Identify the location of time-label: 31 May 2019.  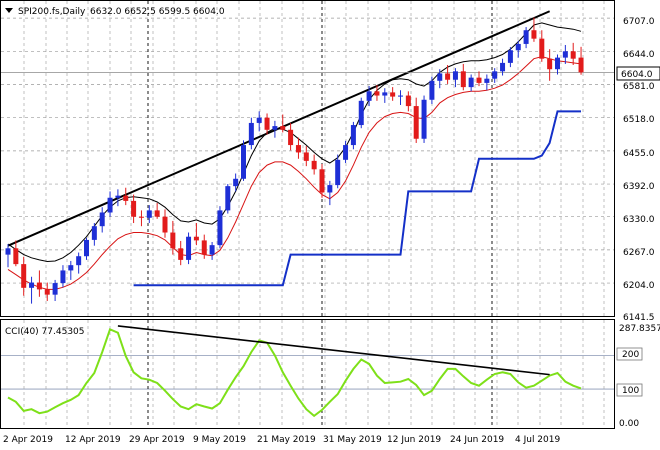
(352, 440).